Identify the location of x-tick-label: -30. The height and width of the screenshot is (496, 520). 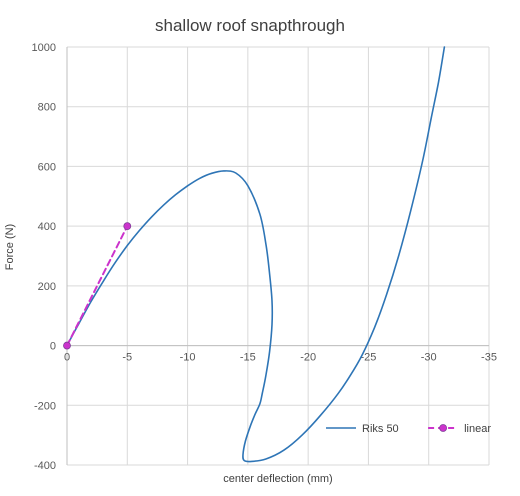
(429, 358).